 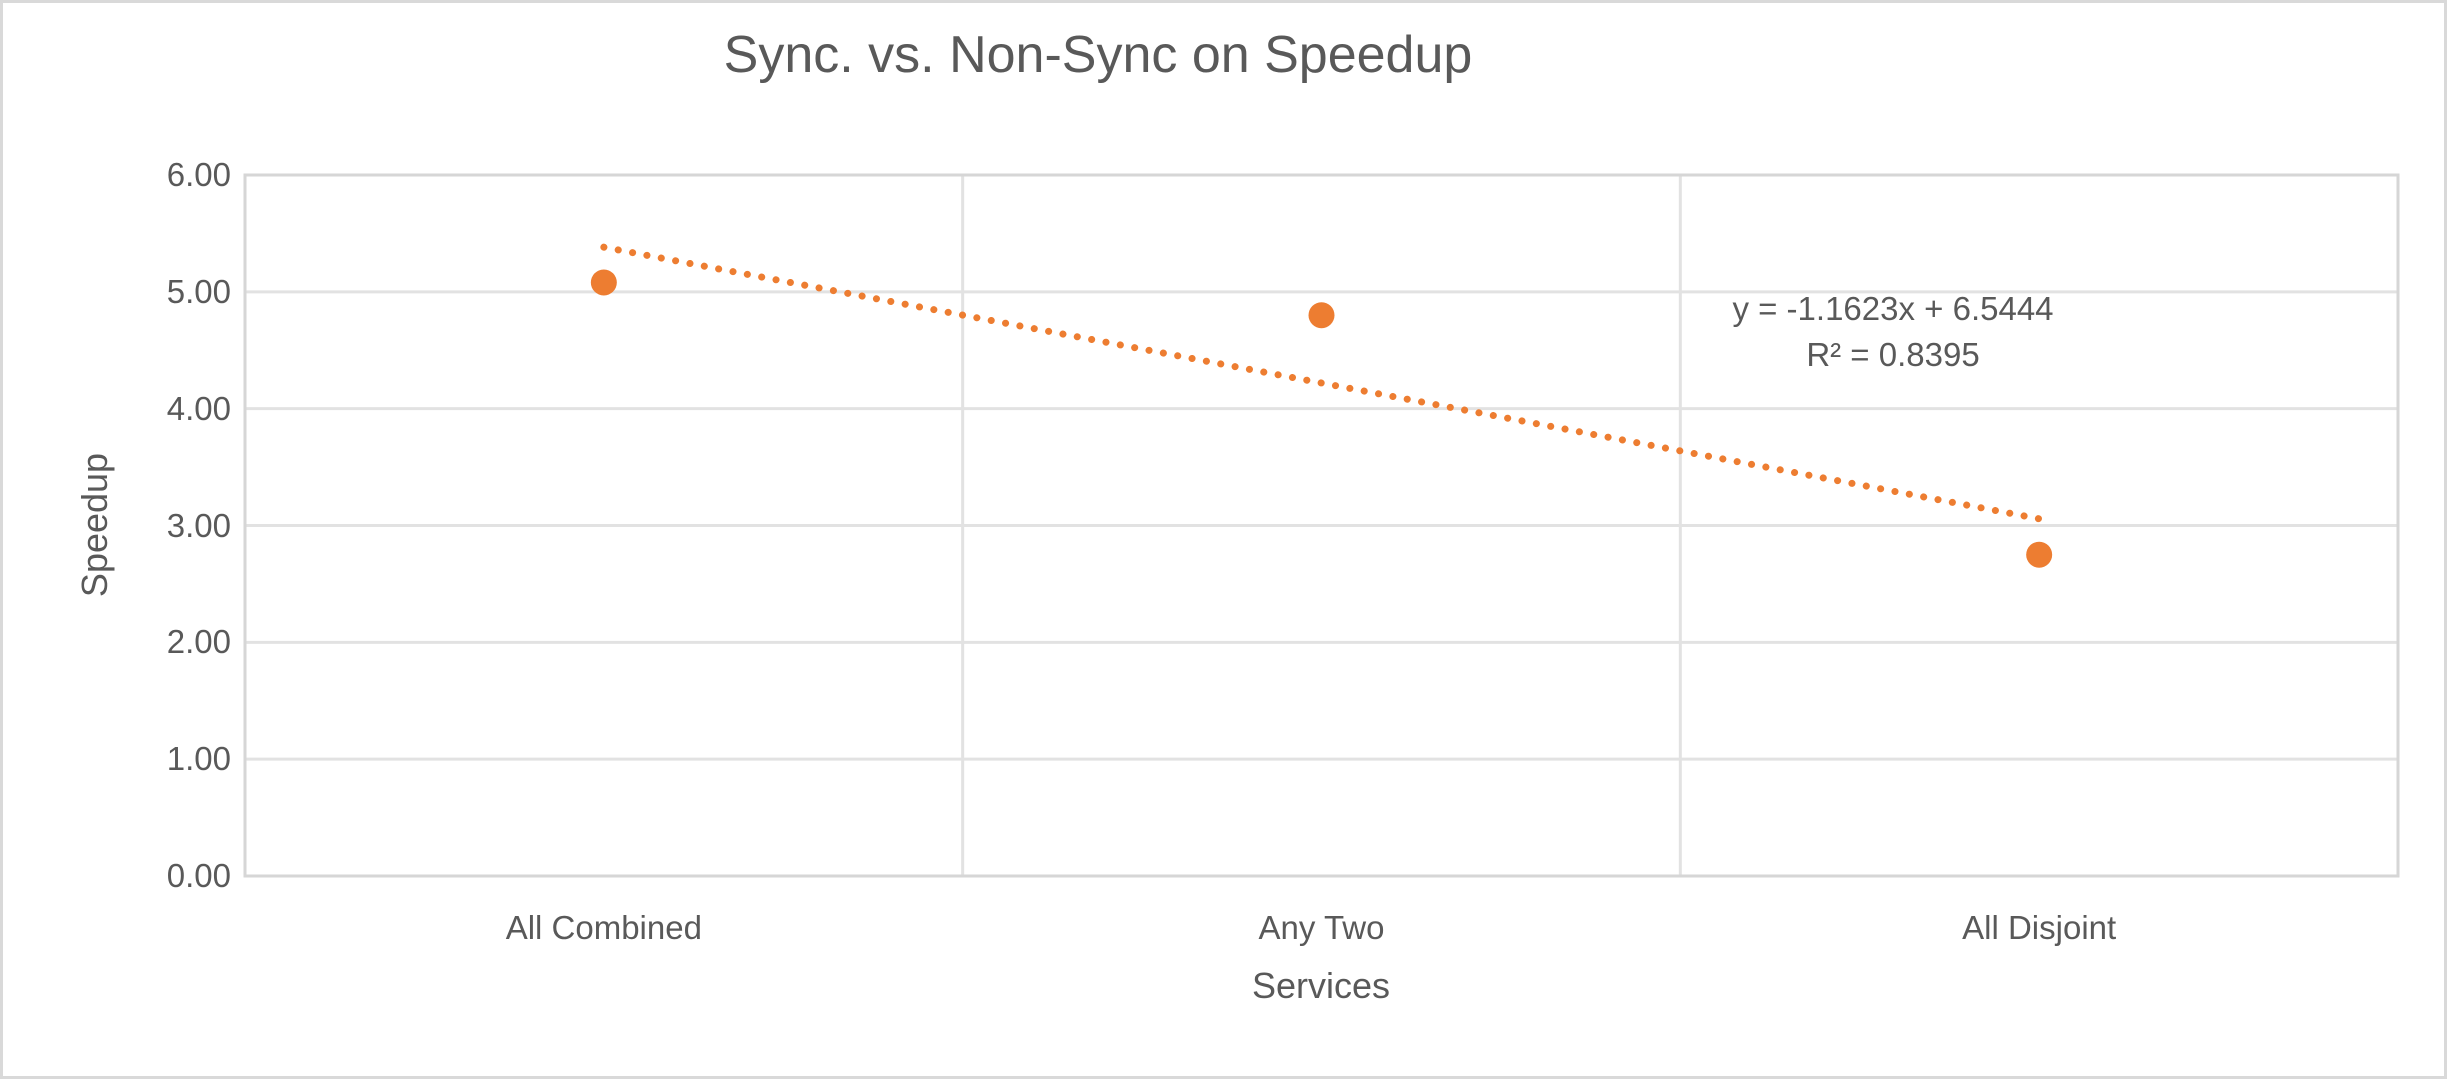 I want to click on y-axis-title: Speedup, so click(x=94, y=525).